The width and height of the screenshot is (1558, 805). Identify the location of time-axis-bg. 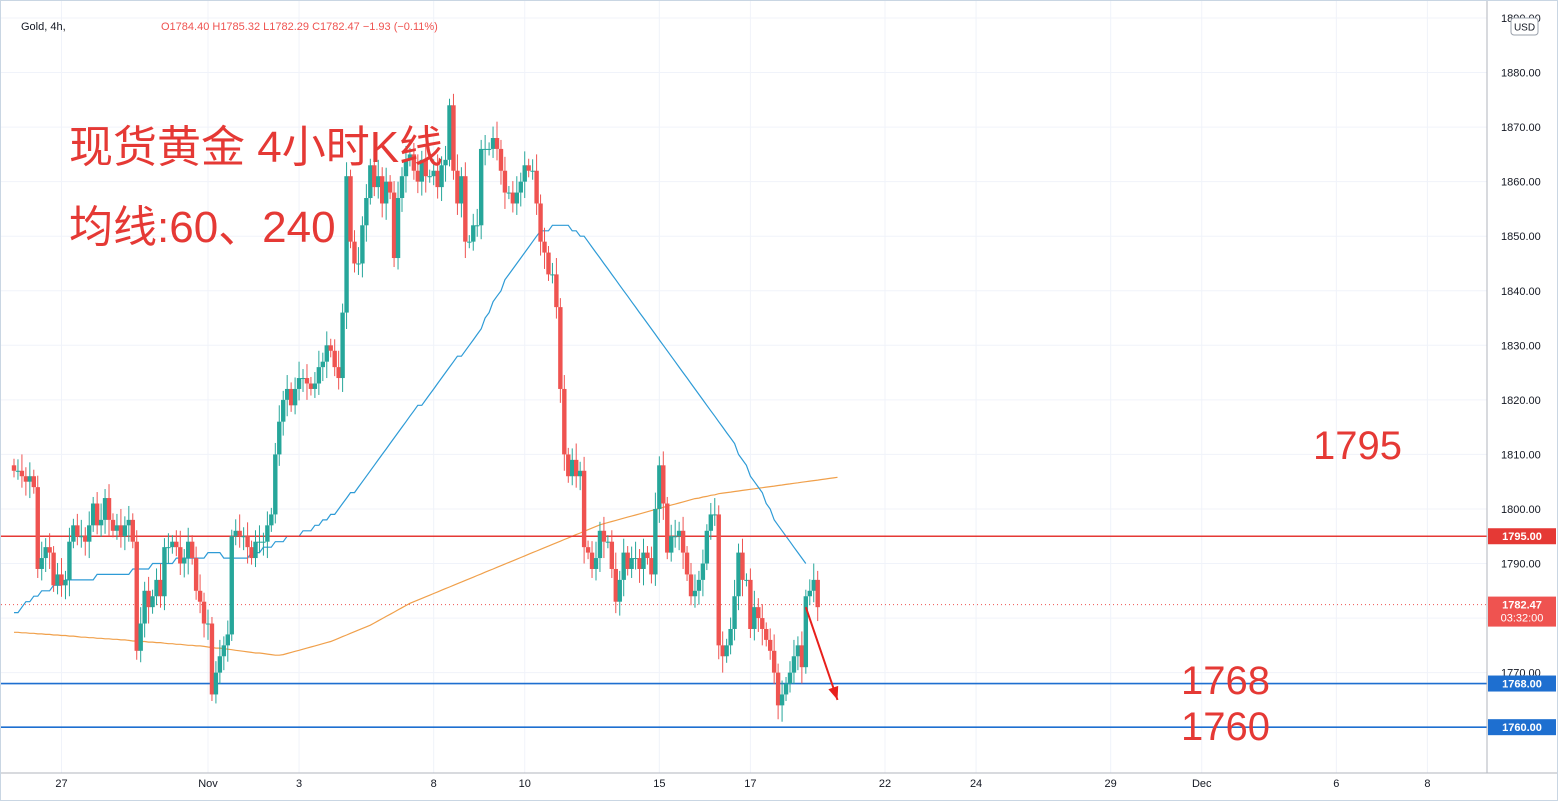
(744, 786).